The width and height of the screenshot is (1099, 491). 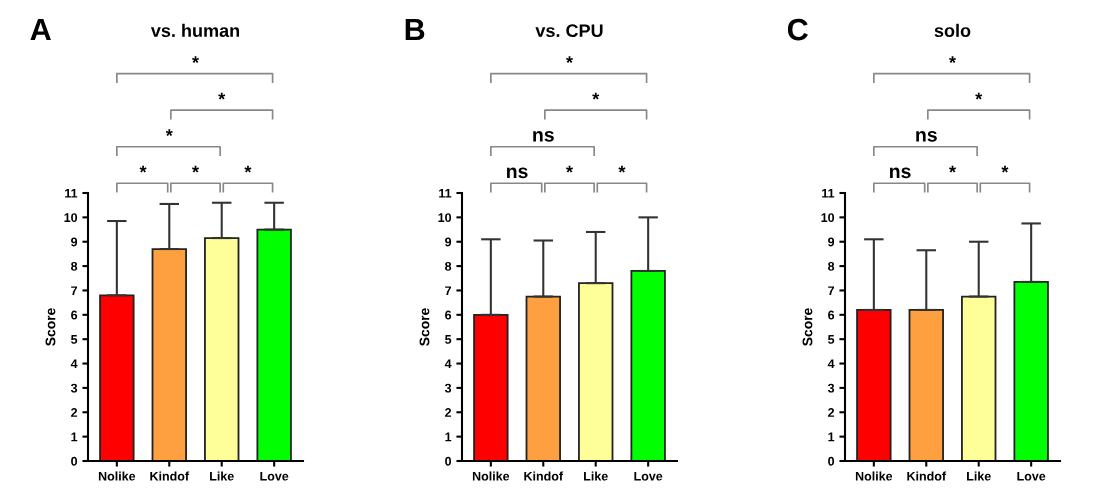 What do you see at coordinates (195, 30) in the screenshot?
I see `chart-title: vs. human` at bounding box center [195, 30].